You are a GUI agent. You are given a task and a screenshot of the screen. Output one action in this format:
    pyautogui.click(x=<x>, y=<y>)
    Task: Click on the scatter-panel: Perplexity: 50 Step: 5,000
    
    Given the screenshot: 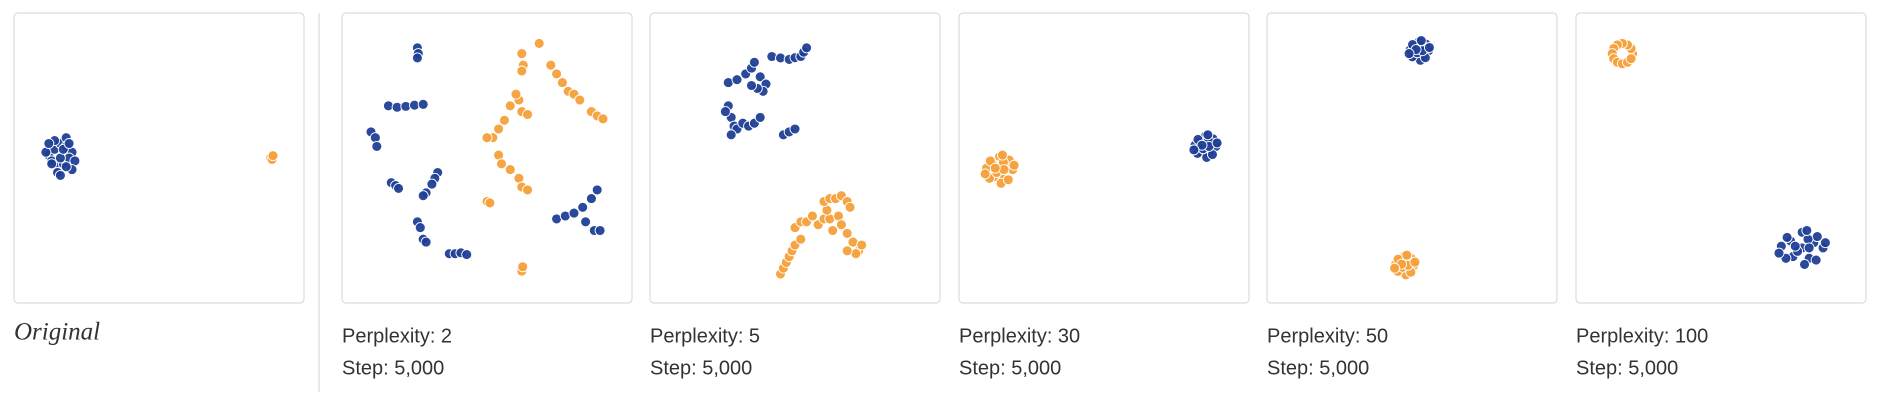 What is the action you would take?
    pyautogui.click(x=1412, y=195)
    